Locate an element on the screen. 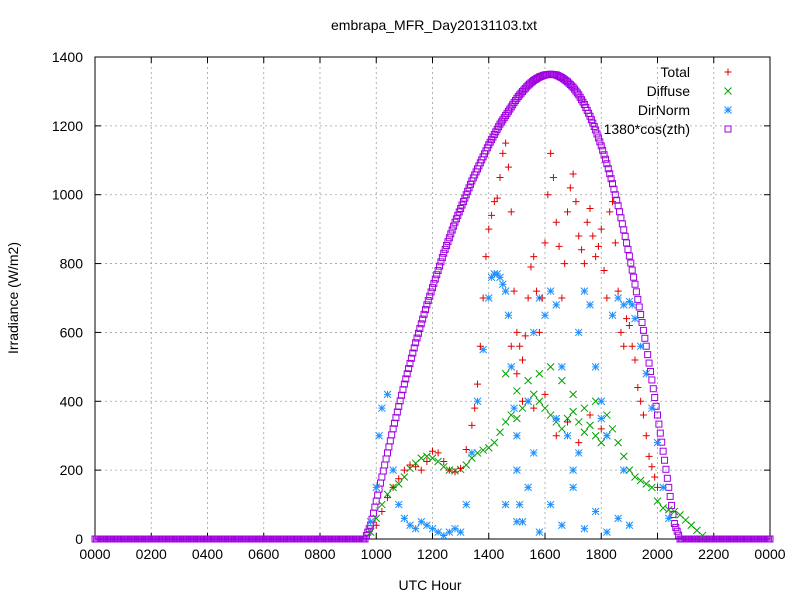 The image size is (800, 600). y-tick-label: 200 is located at coordinates (72, 470).